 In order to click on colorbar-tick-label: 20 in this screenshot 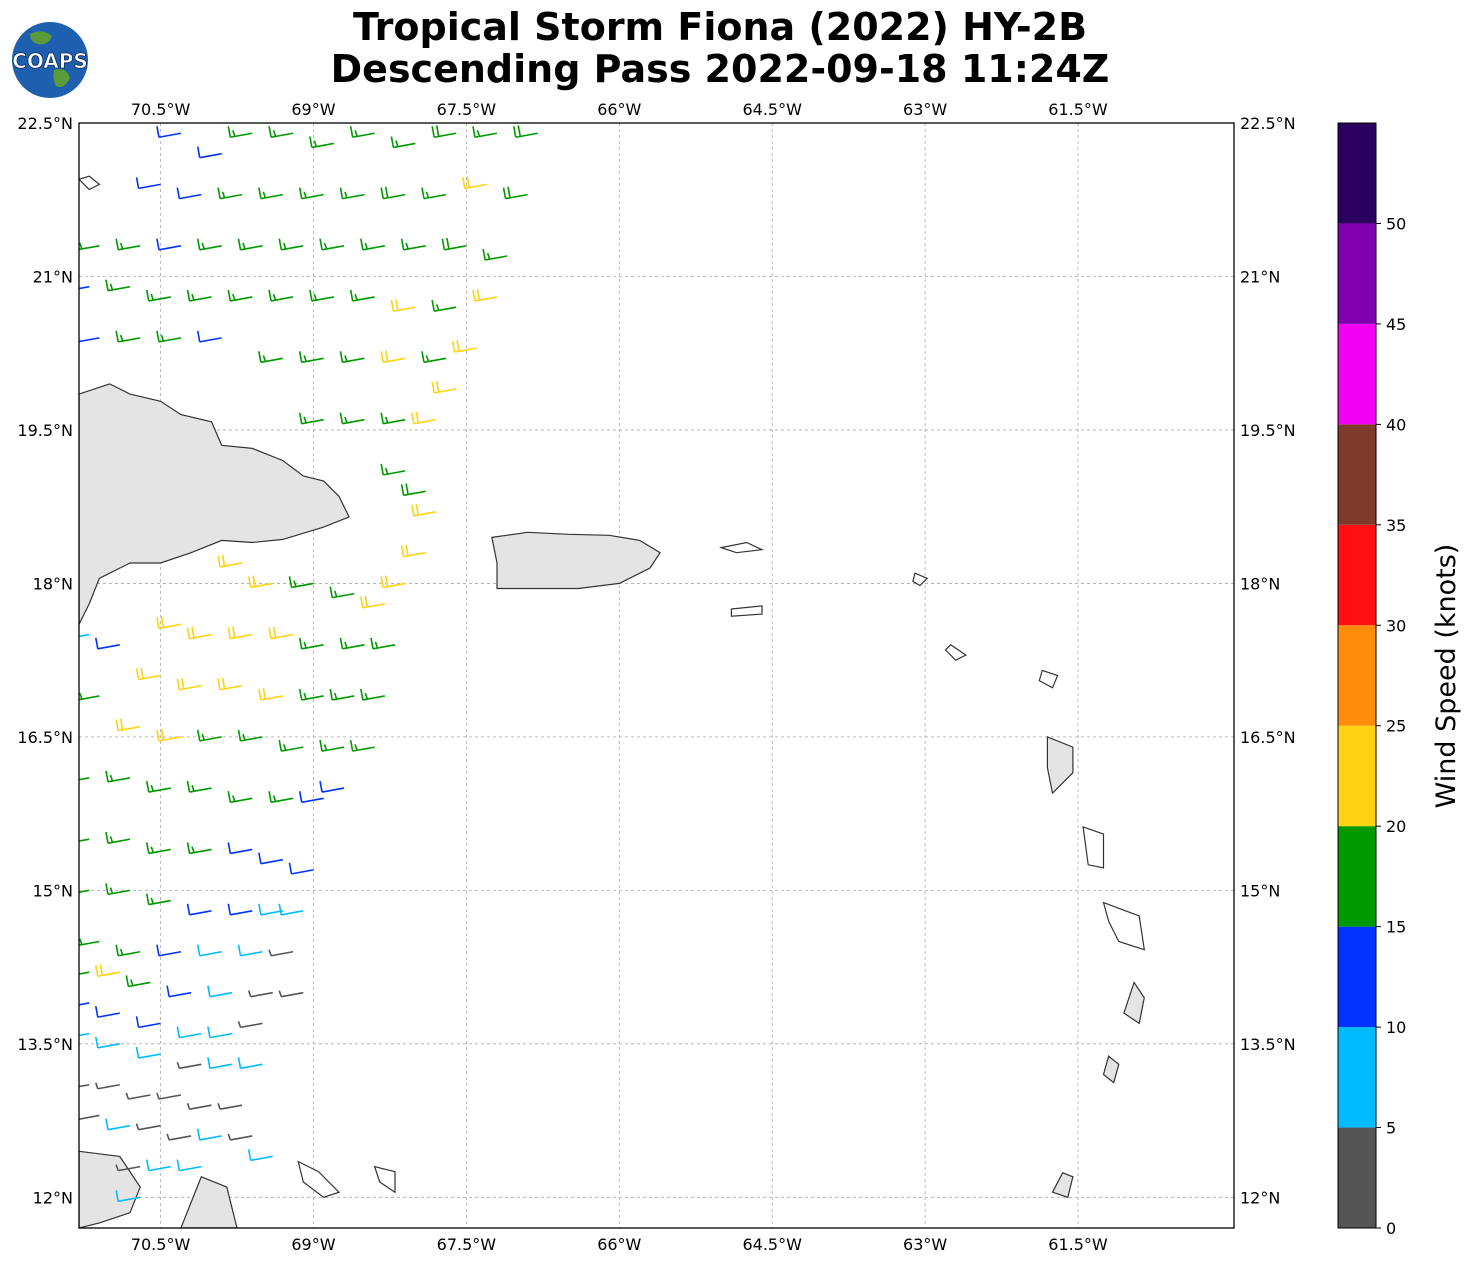, I will do `click(1396, 826)`.